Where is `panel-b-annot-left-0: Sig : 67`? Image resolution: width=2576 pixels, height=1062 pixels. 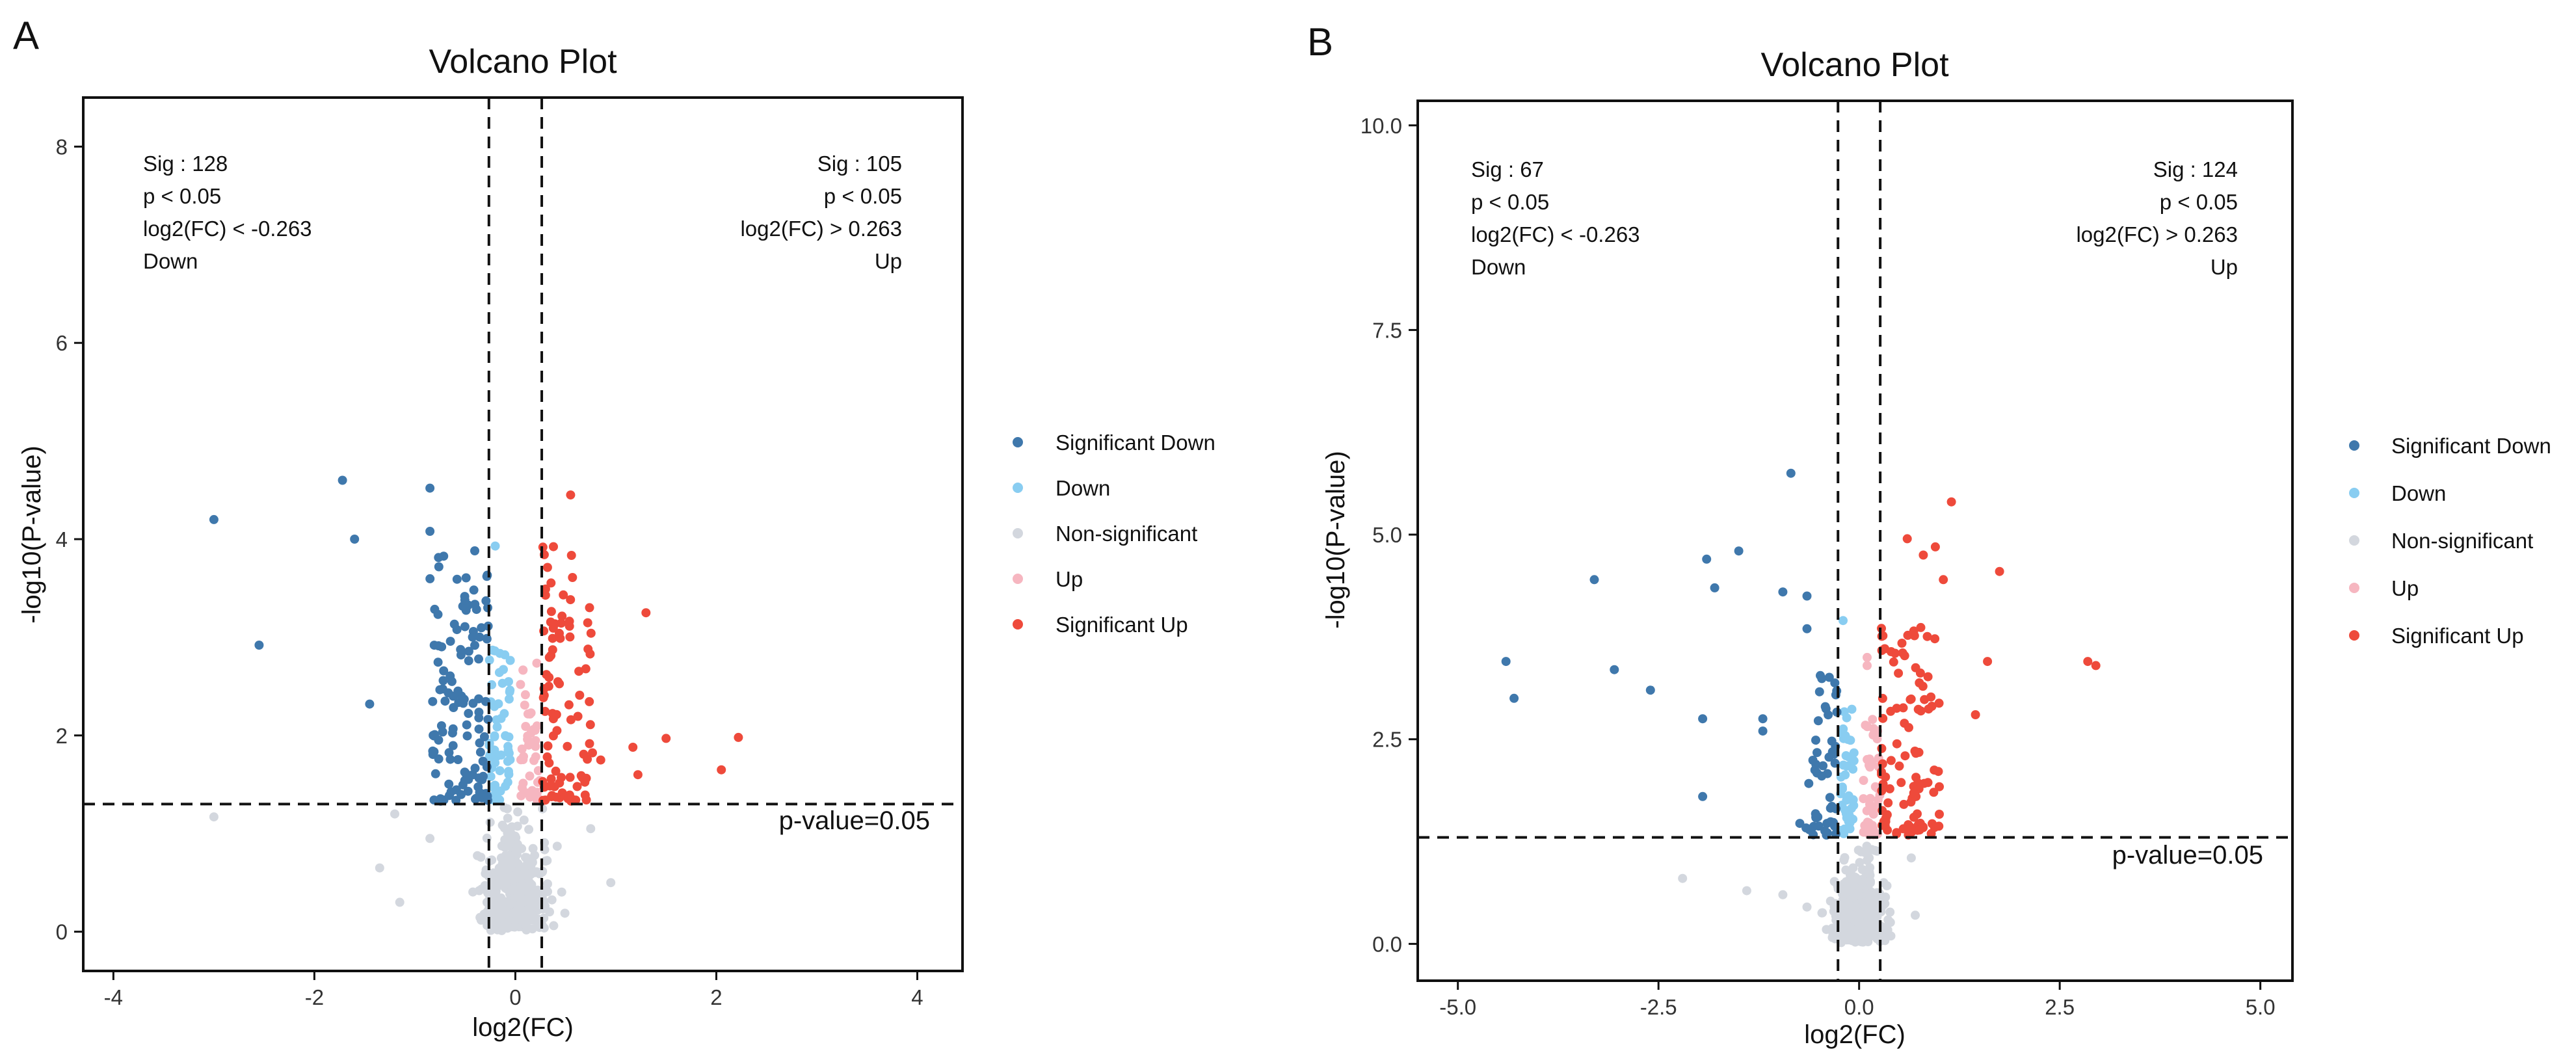 panel-b-annot-left-0: Sig : 67 is located at coordinates (1508, 169).